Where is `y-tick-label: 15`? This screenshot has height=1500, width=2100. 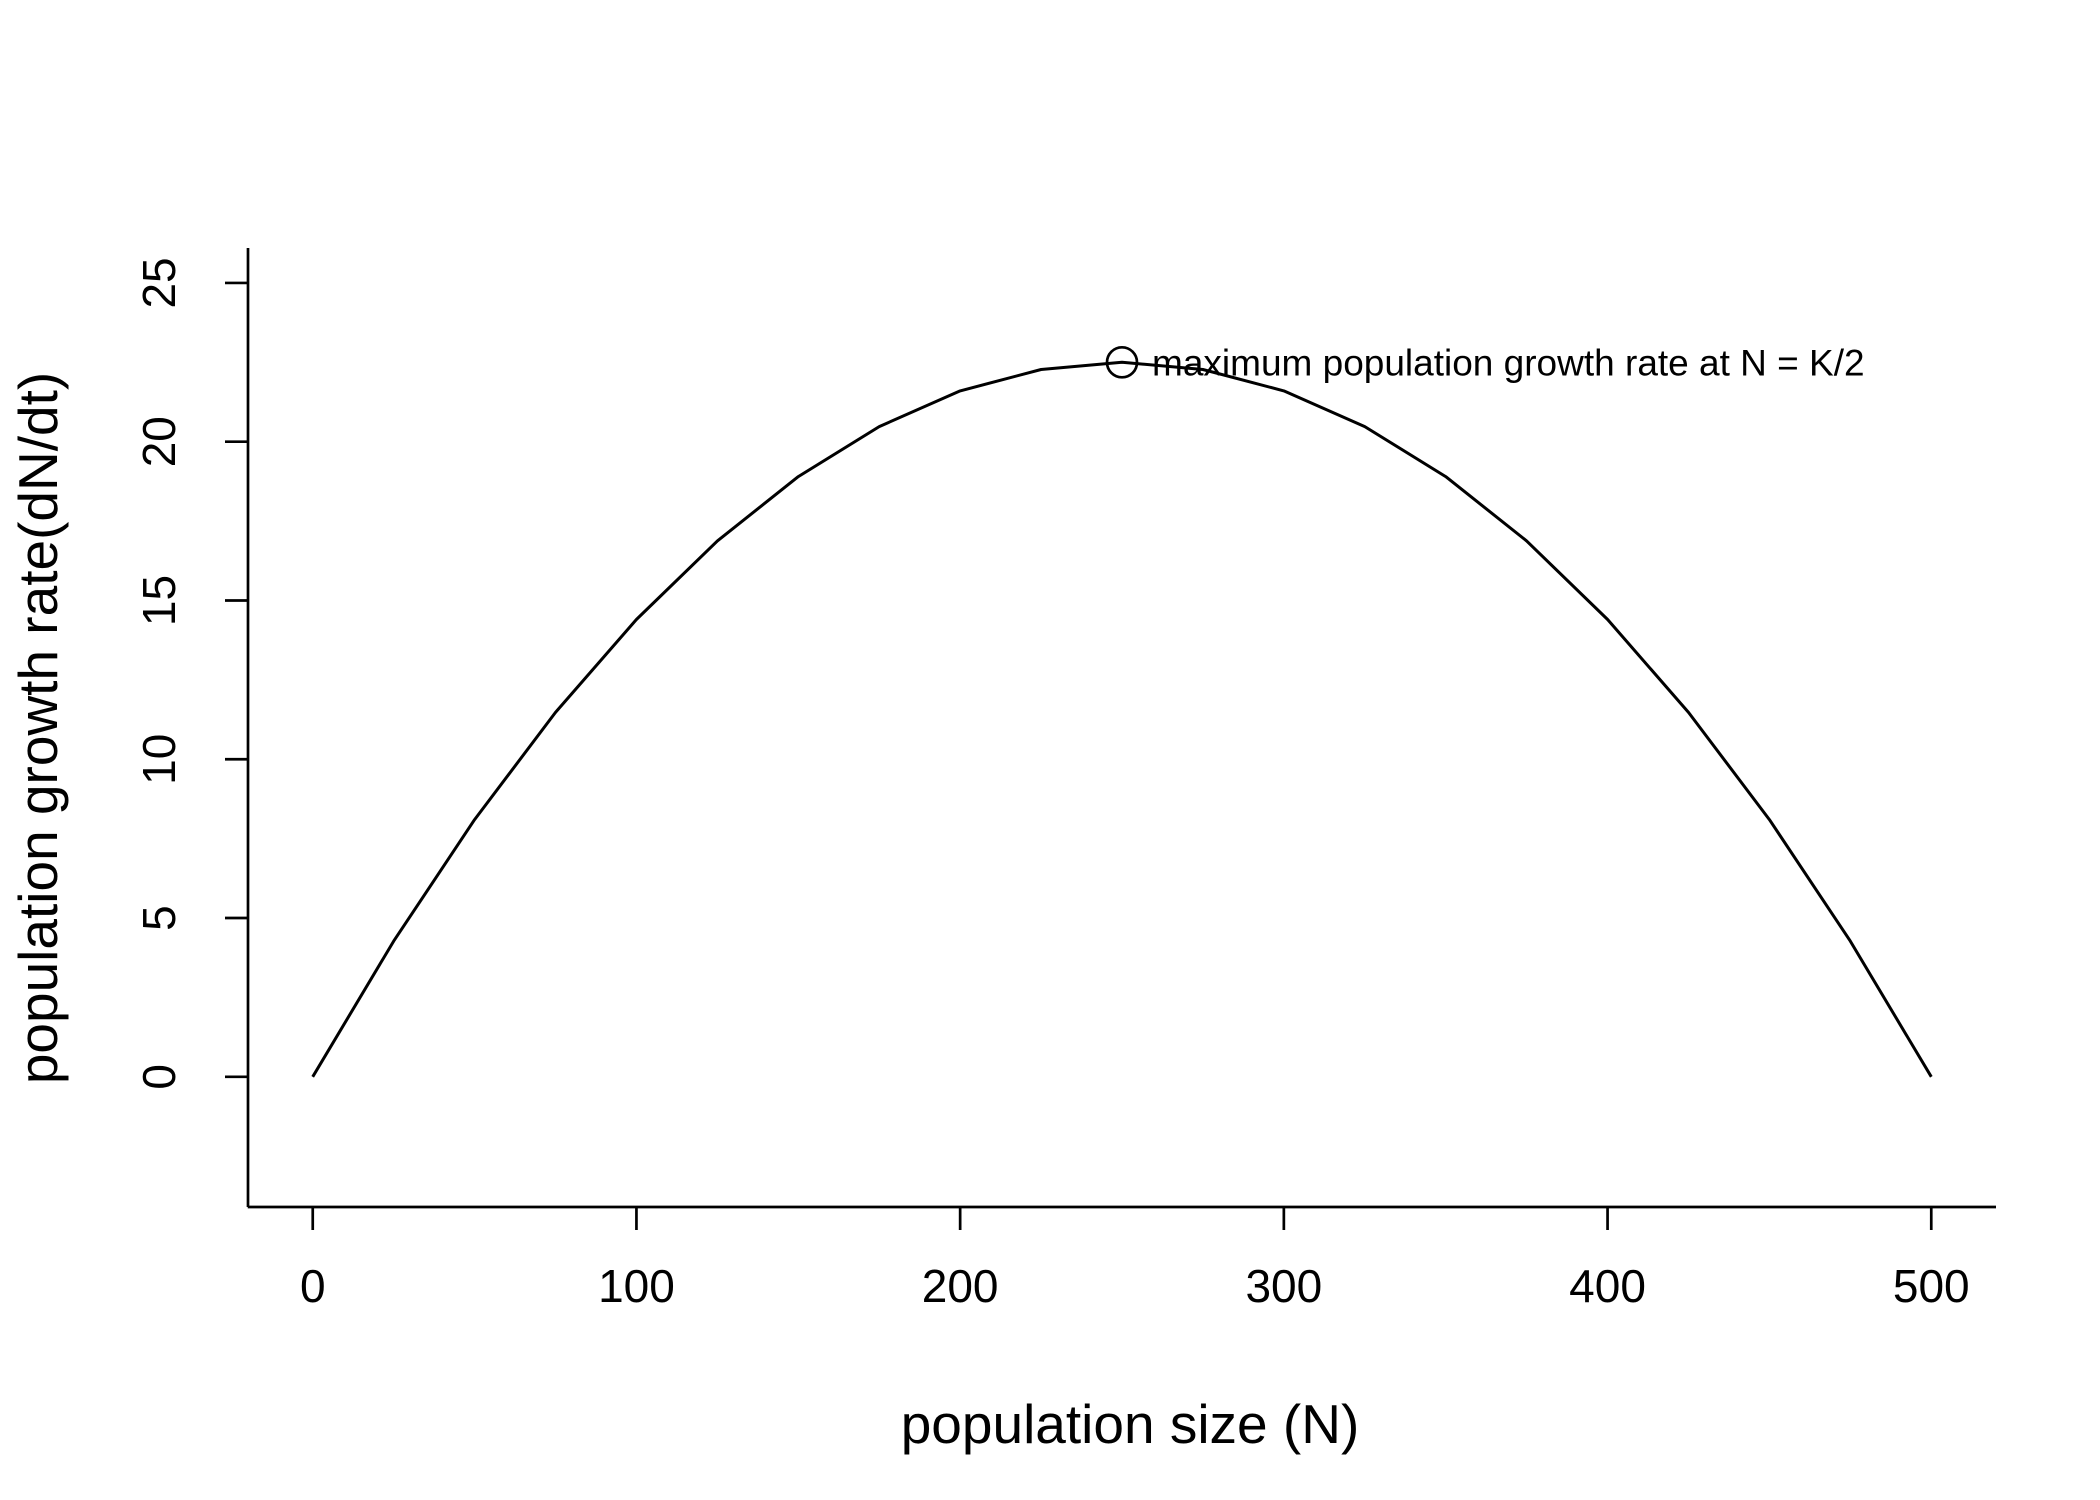
y-tick-label: 15 is located at coordinates (159, 600).